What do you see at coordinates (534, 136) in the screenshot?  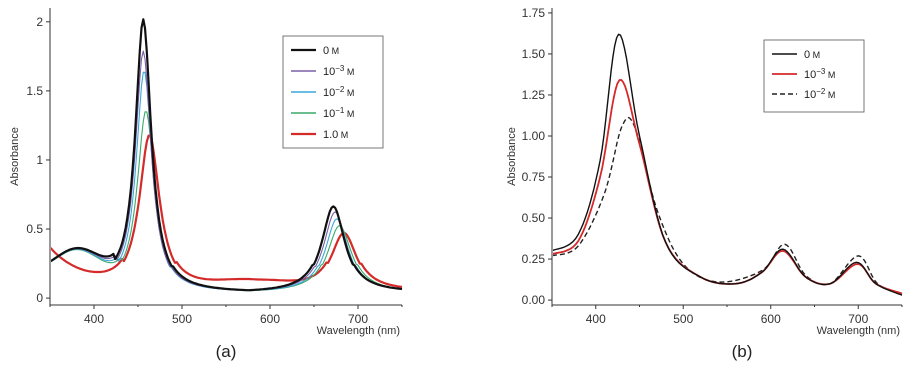 I see `y-tick-label: 1.00` at bounding box center [534, 136].